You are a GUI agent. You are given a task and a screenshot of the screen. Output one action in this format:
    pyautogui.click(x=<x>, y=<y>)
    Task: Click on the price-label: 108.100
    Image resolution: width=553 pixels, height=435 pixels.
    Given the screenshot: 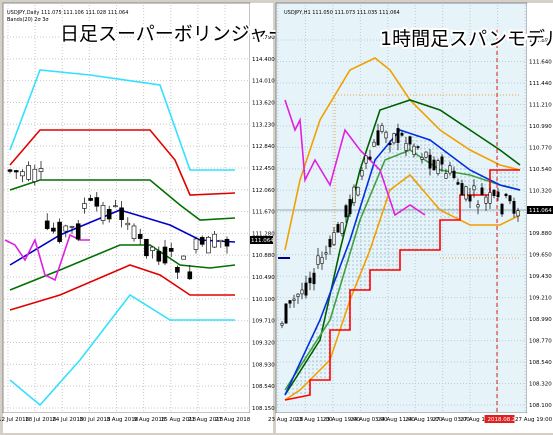 What is the action you would take?
    pyautogui.click(x=540, y=406)
    